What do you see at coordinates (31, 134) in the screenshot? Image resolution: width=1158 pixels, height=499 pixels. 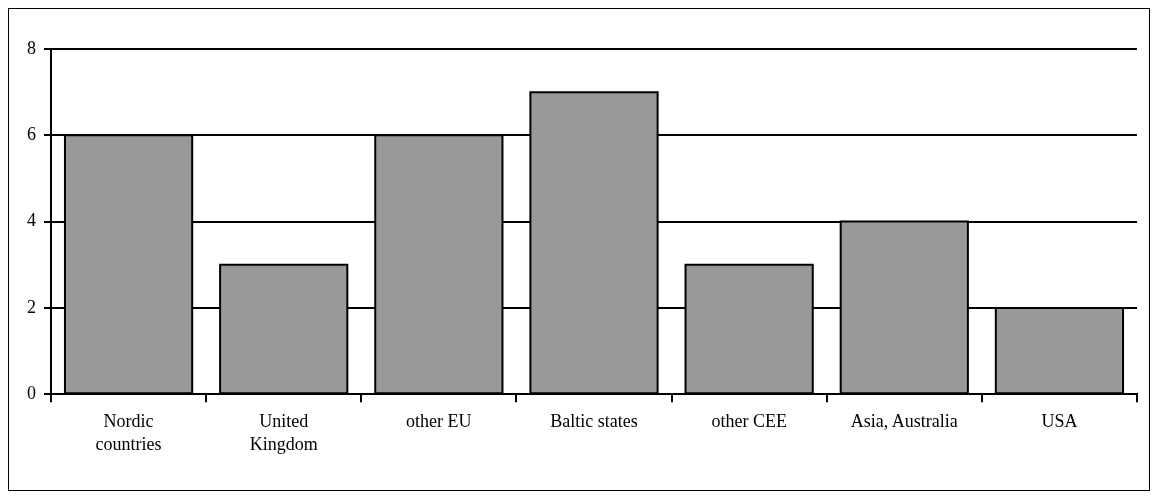 I see `y-tick-label: 6` at bounding box center [31, 134].